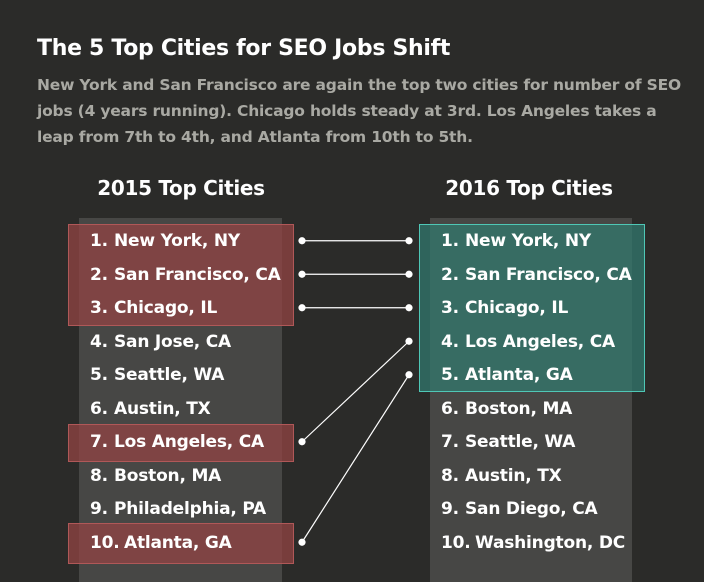 This screenshot has height=582, width=704. Describe the element at coordinates (156, 475) in the screenshot. I see `list-item: 8. Boston, MA` at that location.